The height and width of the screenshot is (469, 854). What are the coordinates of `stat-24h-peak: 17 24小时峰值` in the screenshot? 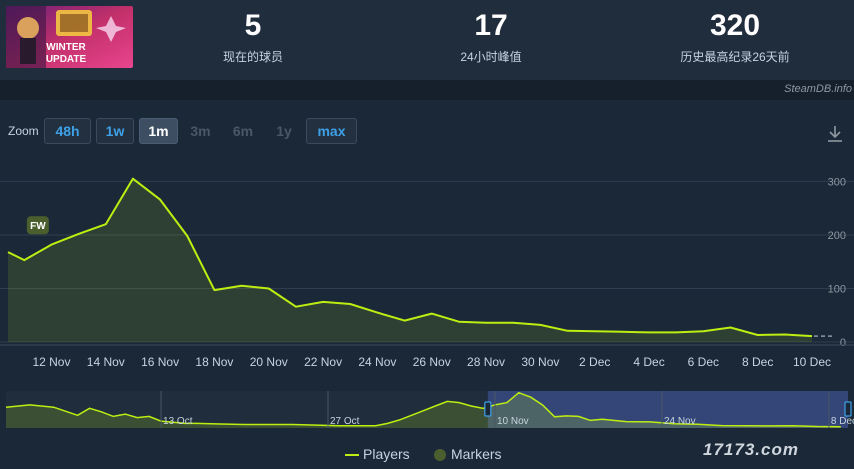 It's located at (491, 36).